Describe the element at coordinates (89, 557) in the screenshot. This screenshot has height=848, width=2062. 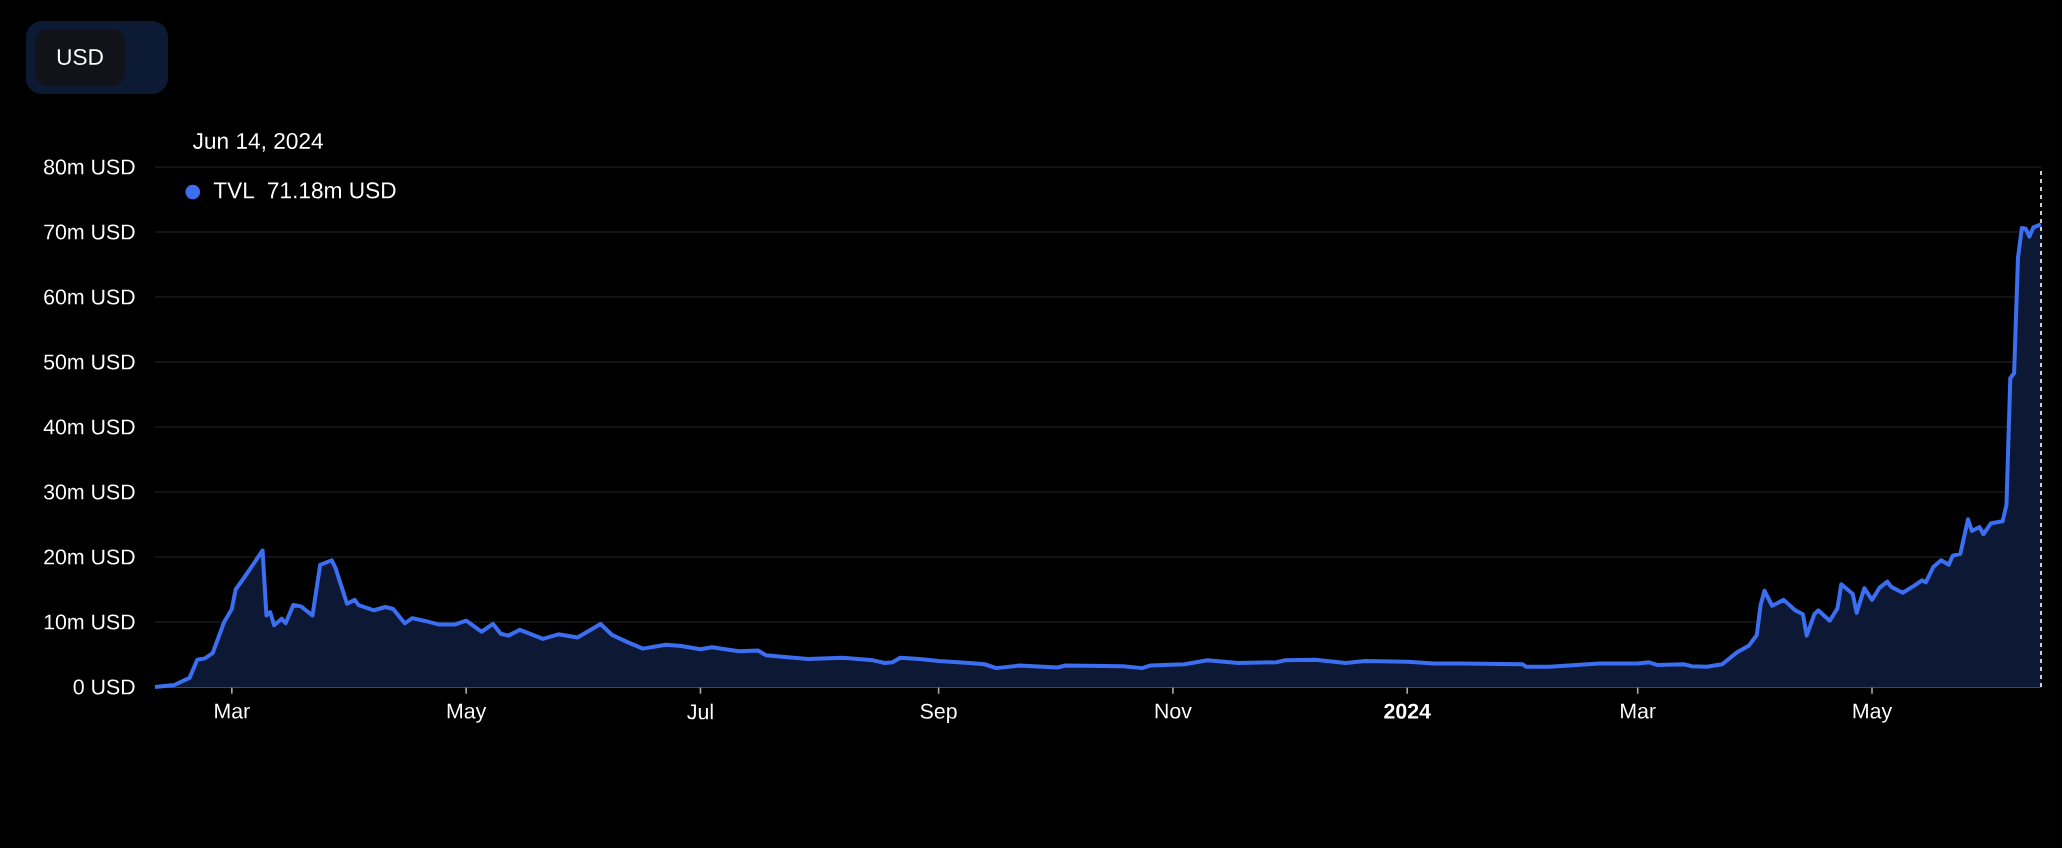
I see `y-tick-label: 20m USD` at that location.